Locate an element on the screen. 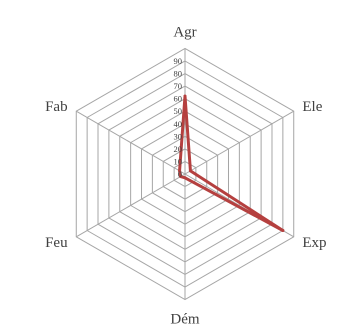  tick-label: 20 is located at coordinates (178, 149).